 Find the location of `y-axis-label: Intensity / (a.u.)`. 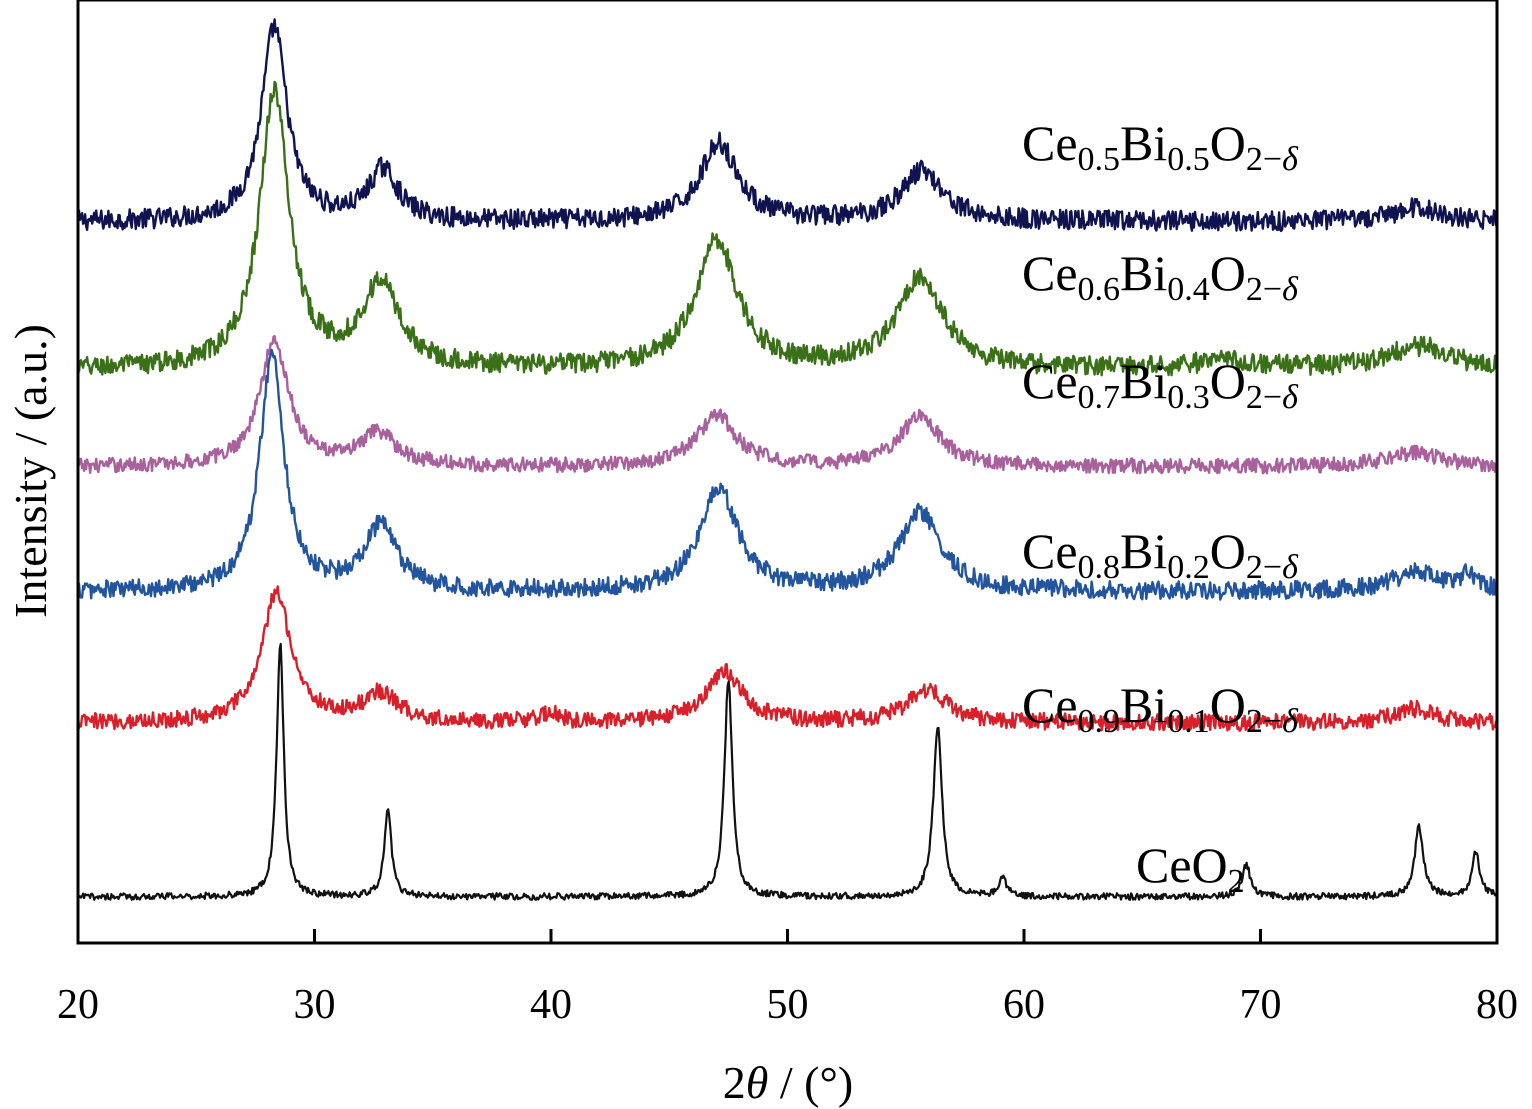

y-axis-label: Intensity / (a.u.) is located at coordinates (30, 471).